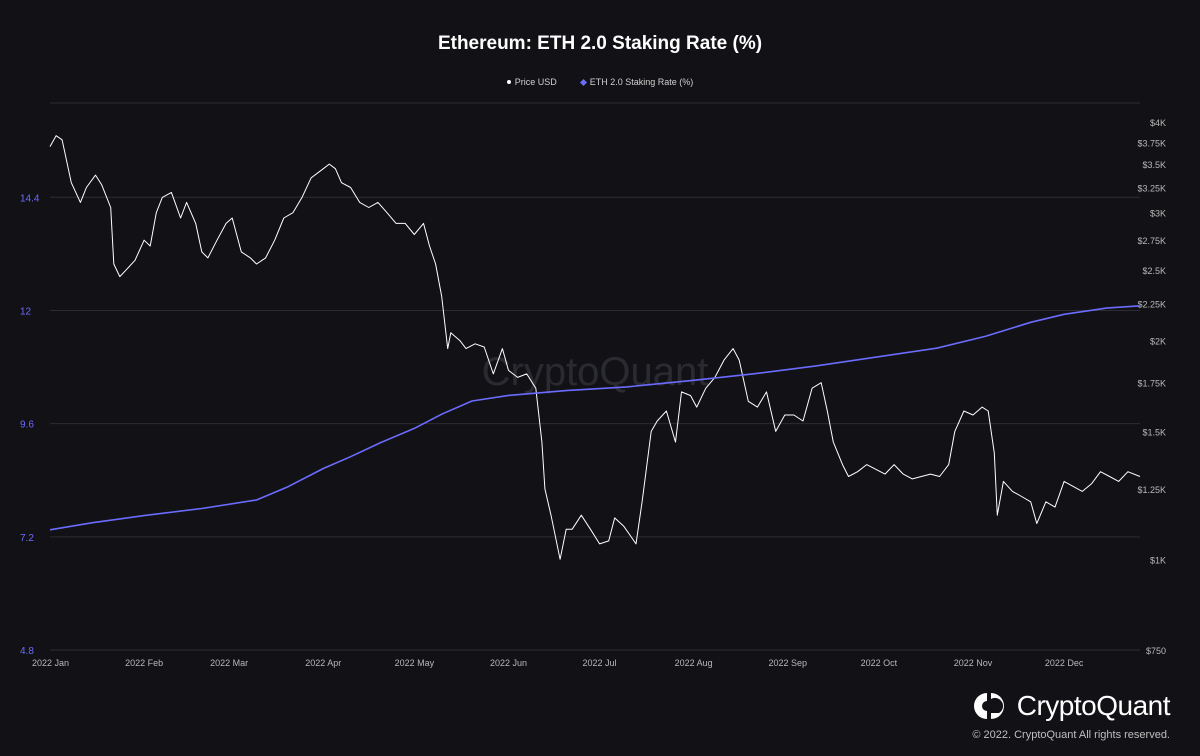 The width and height of the screenshot is (1200, 756). I want to click on right-tick-label: $2.75K, so click(1151, 241).